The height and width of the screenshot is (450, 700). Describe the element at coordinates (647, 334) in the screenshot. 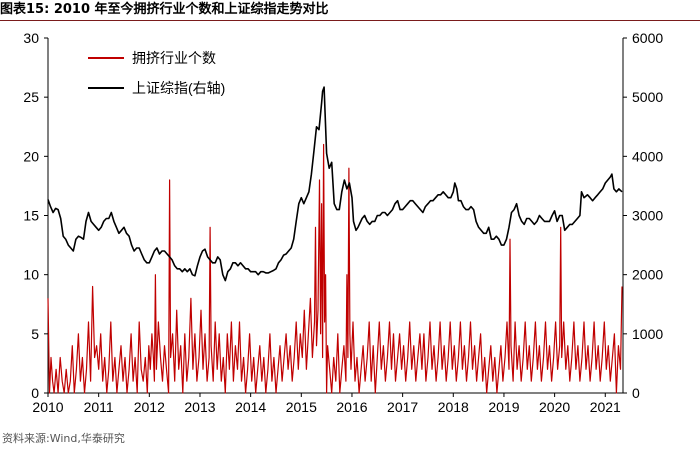

I see `y-right-tick-label: 1000` at that location.